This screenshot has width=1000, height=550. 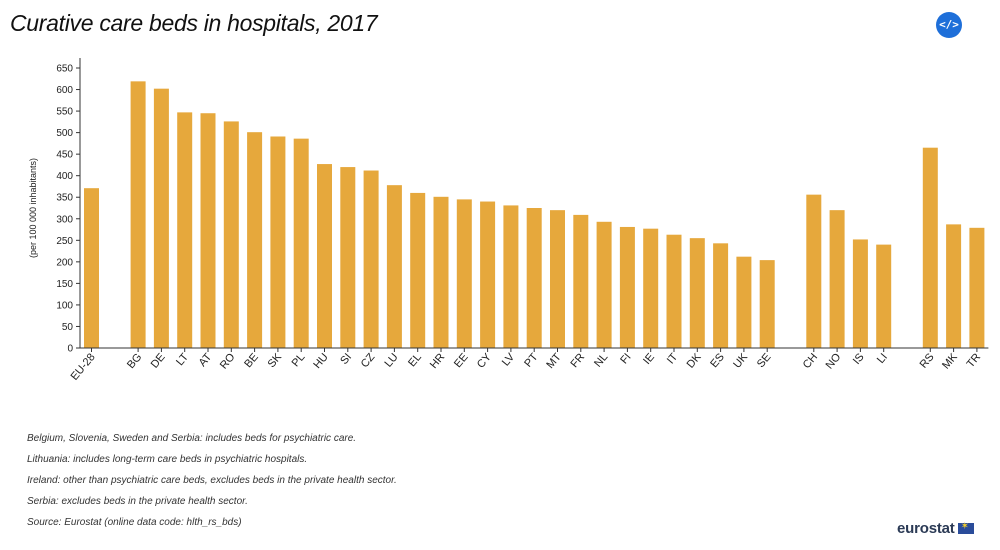 What do you see at coordinates (418, 270) in the screenshot?
I see `bar-el` at bounding box center [418, 270].